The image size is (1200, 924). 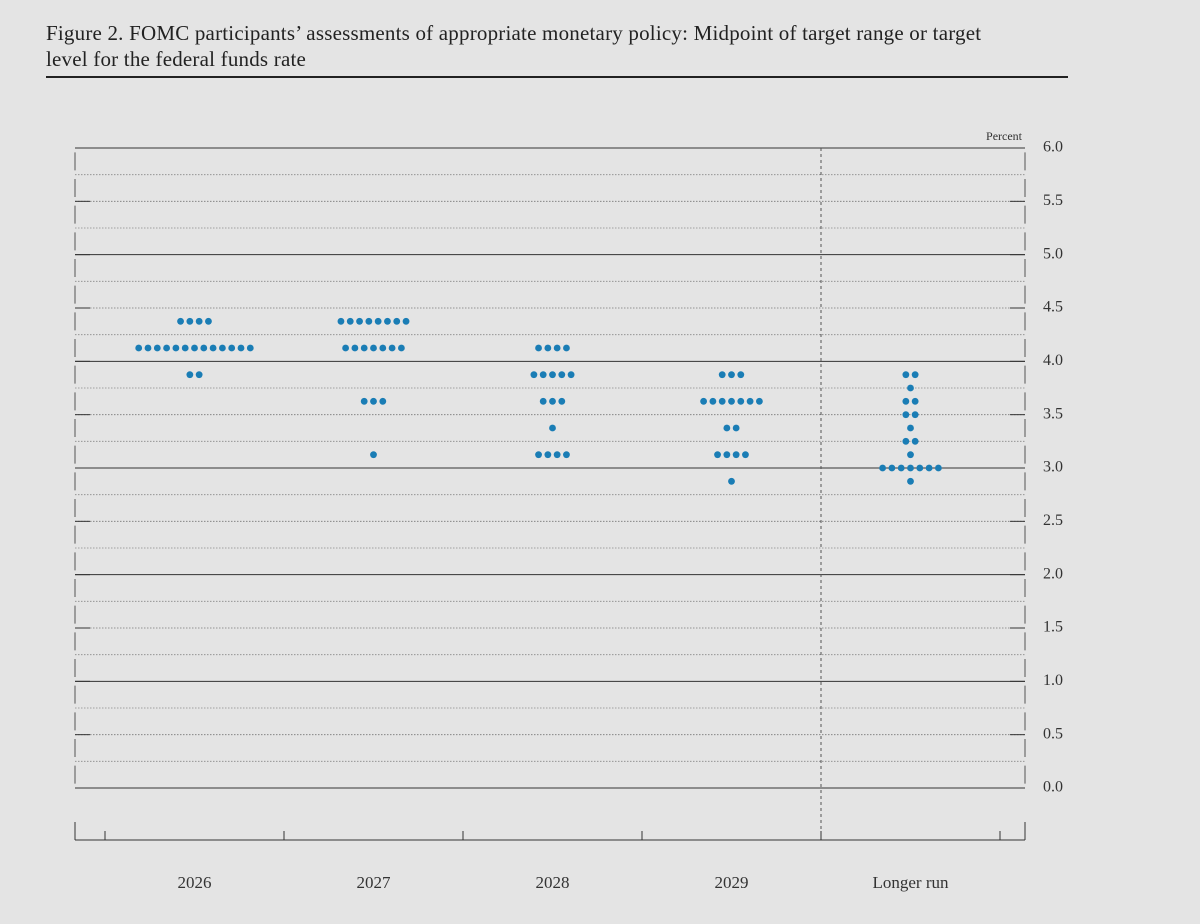 What do you see at coordinates (1053, 680) in the screenshot?
I see `y-tick-label: 1.0` at bounding box center [1053, 680].